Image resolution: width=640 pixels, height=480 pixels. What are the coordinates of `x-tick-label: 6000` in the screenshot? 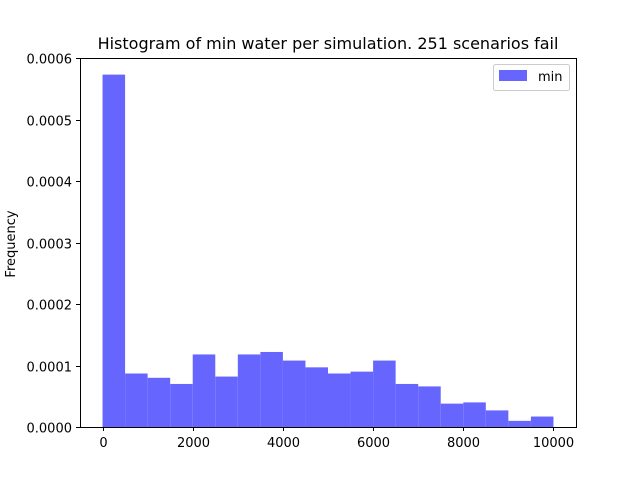 It's located at (373, 443).